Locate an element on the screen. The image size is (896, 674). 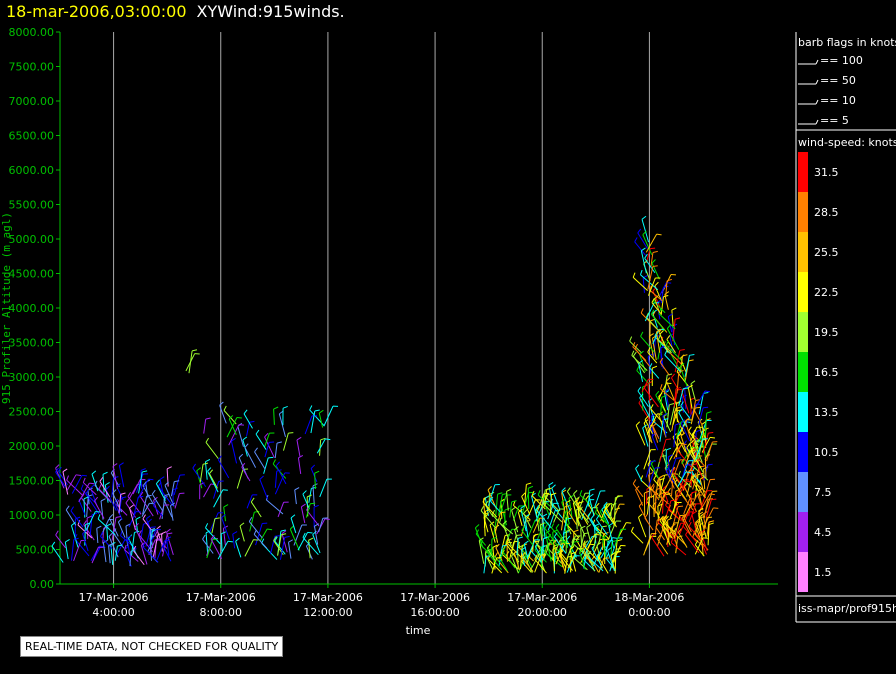
y-tick-label: 6500.00 is located at coordinates (32, 136).